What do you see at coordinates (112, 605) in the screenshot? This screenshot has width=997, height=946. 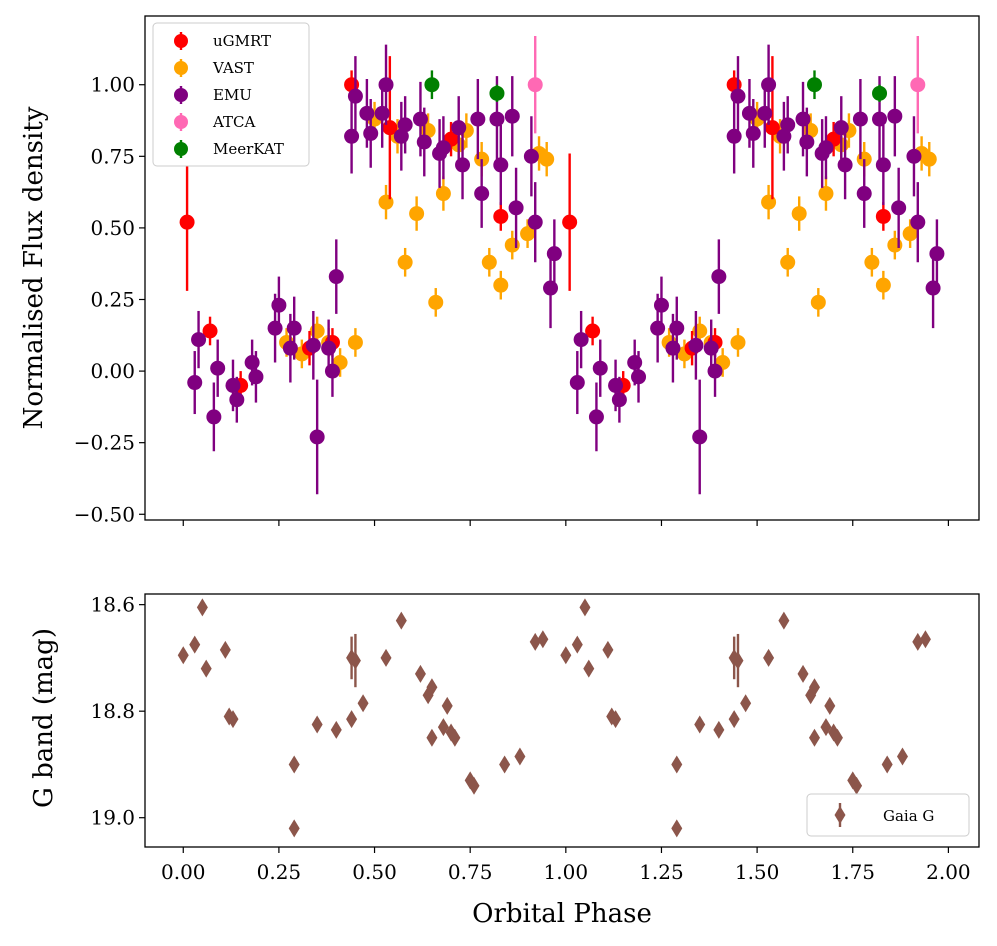 I see `y-tick-label: 18.6` at bounding box center [112, 605].